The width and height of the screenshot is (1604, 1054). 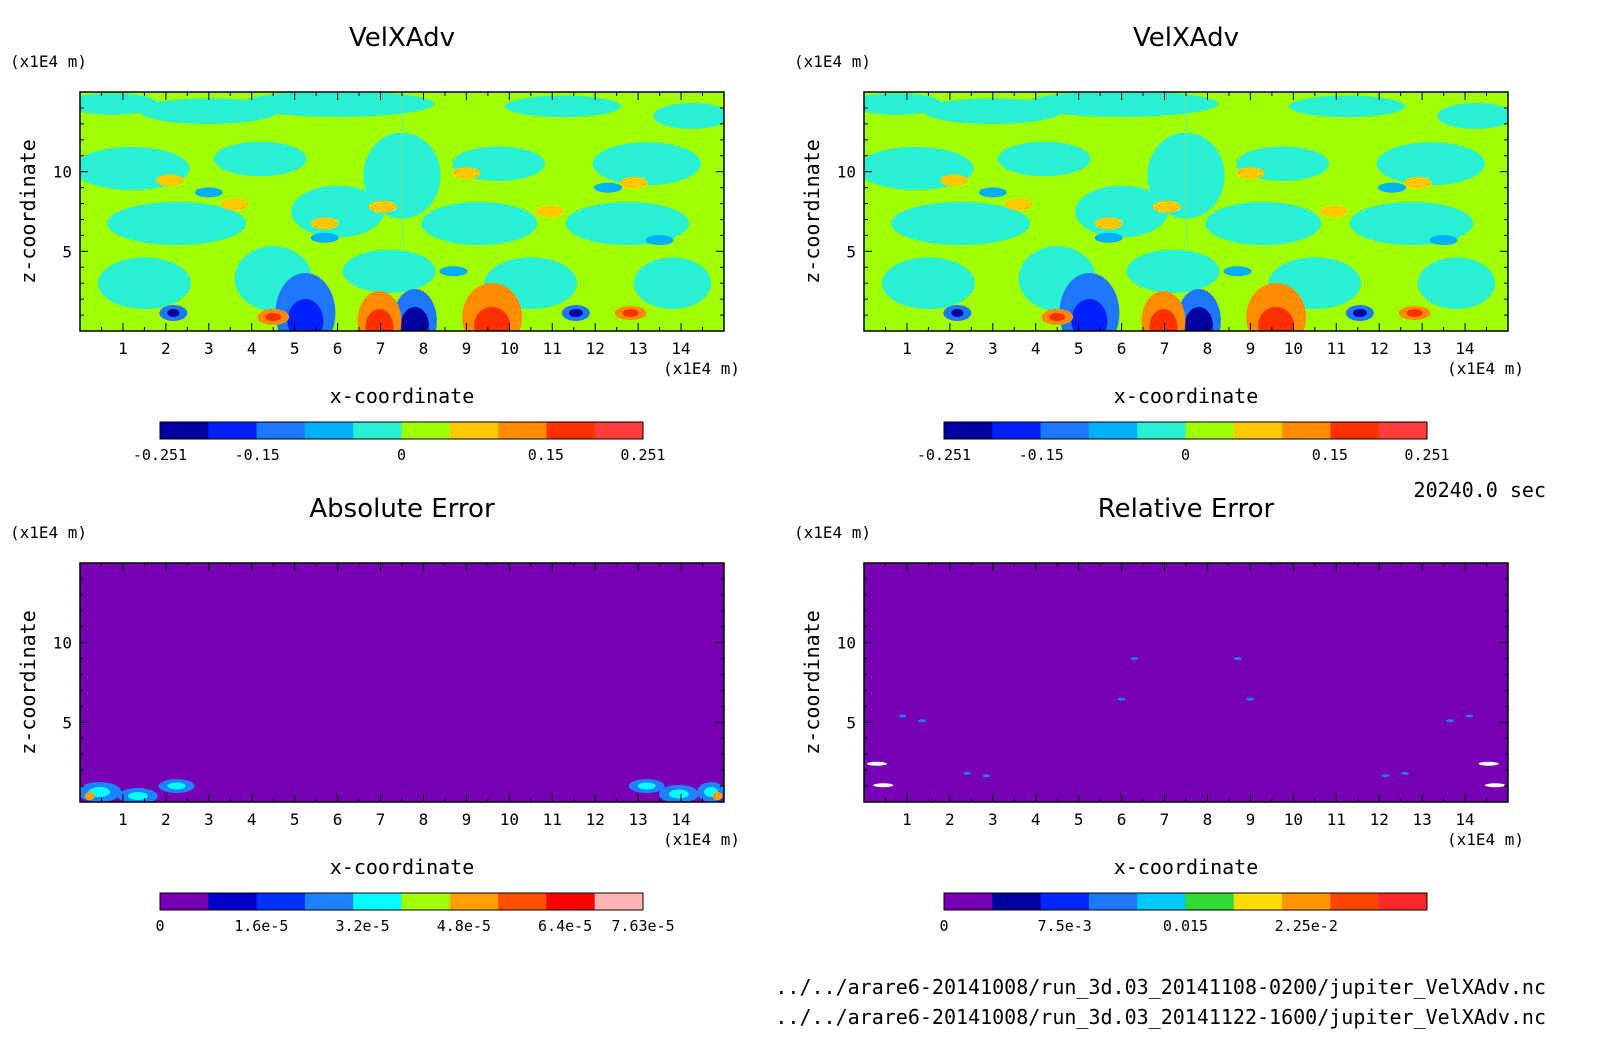 I want to click on x-tick-label: 4, so click(x=1036, y=348).